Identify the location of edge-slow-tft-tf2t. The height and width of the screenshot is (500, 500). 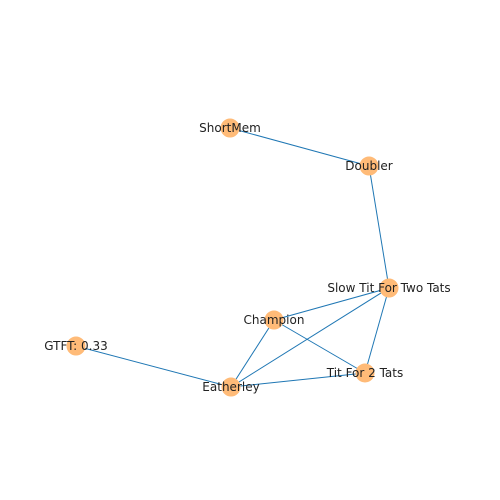
(377, 330).